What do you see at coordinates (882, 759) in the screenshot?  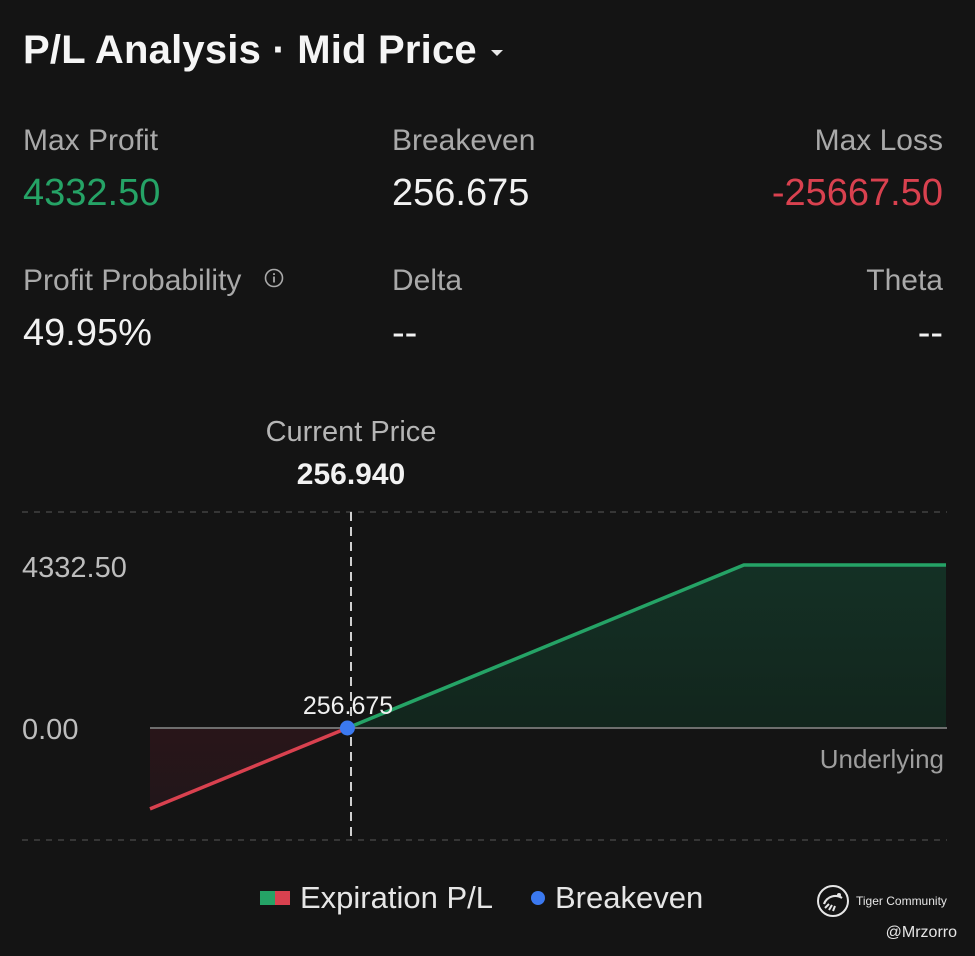 I see `x-axis-label: Underlying` at bounding box center [882, 759].